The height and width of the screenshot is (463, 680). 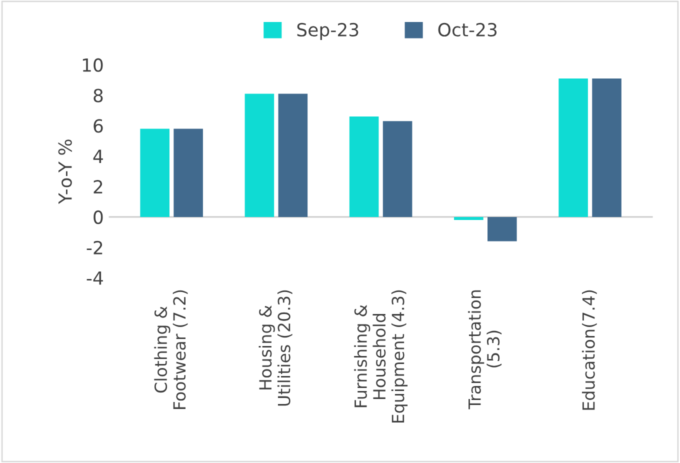 I want to click on y-tick-label: 2, so click(x=98, y=187).